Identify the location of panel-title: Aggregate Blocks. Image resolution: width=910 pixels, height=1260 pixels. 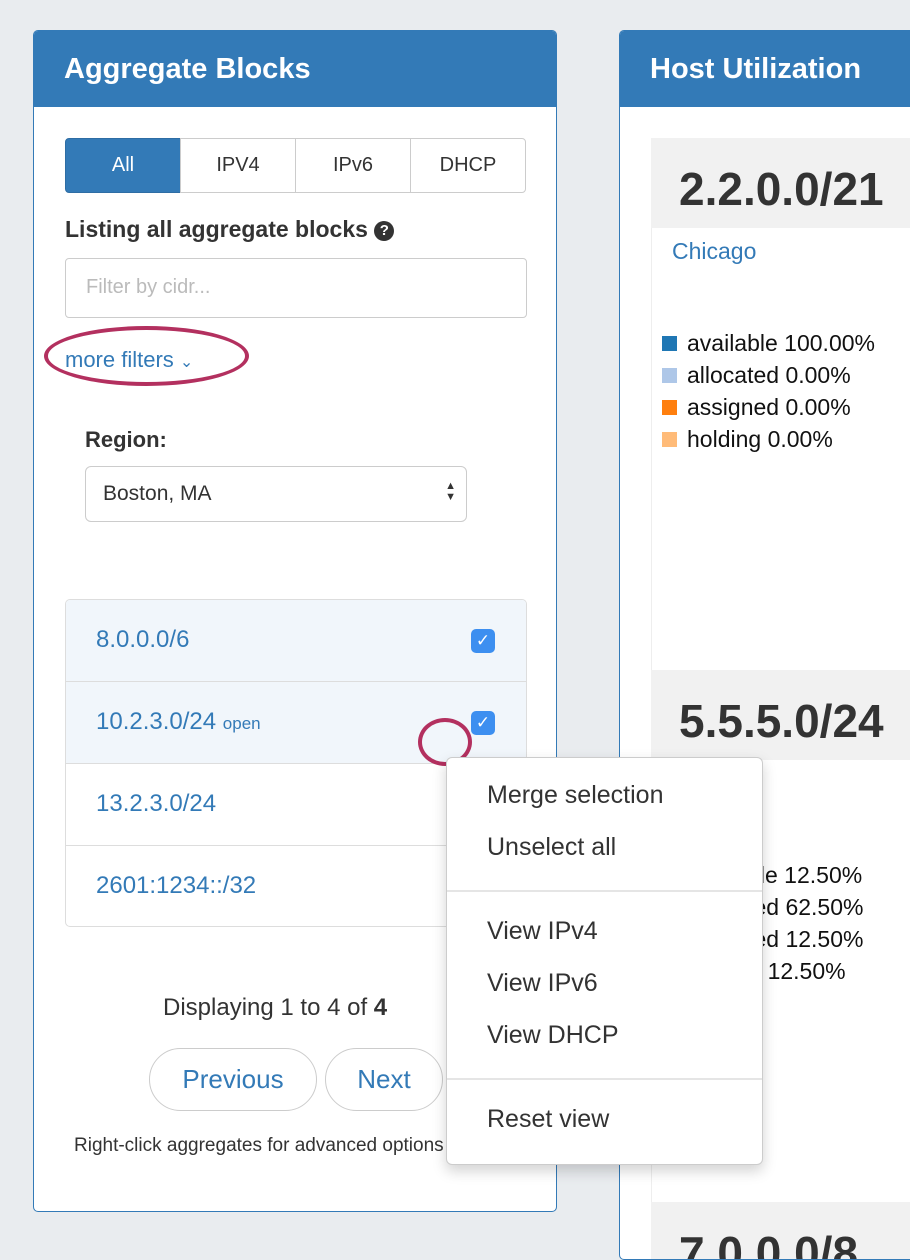
(295, 69).